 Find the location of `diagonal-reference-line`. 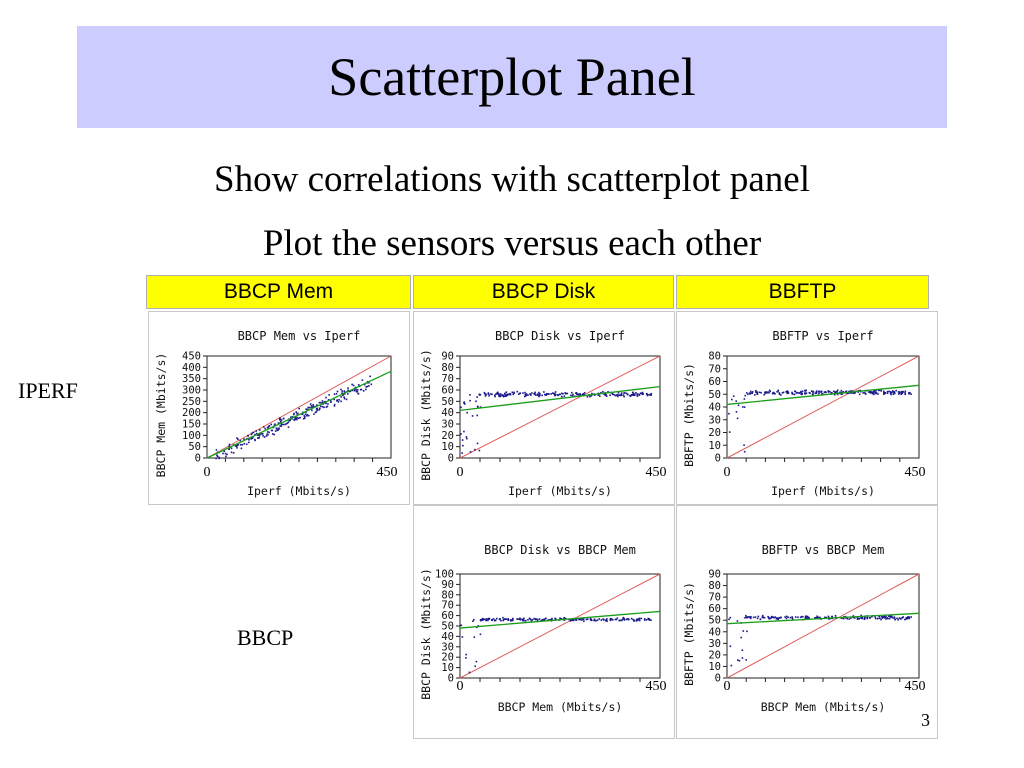

diagonal-reference-line is located at coordinates (823, 626).